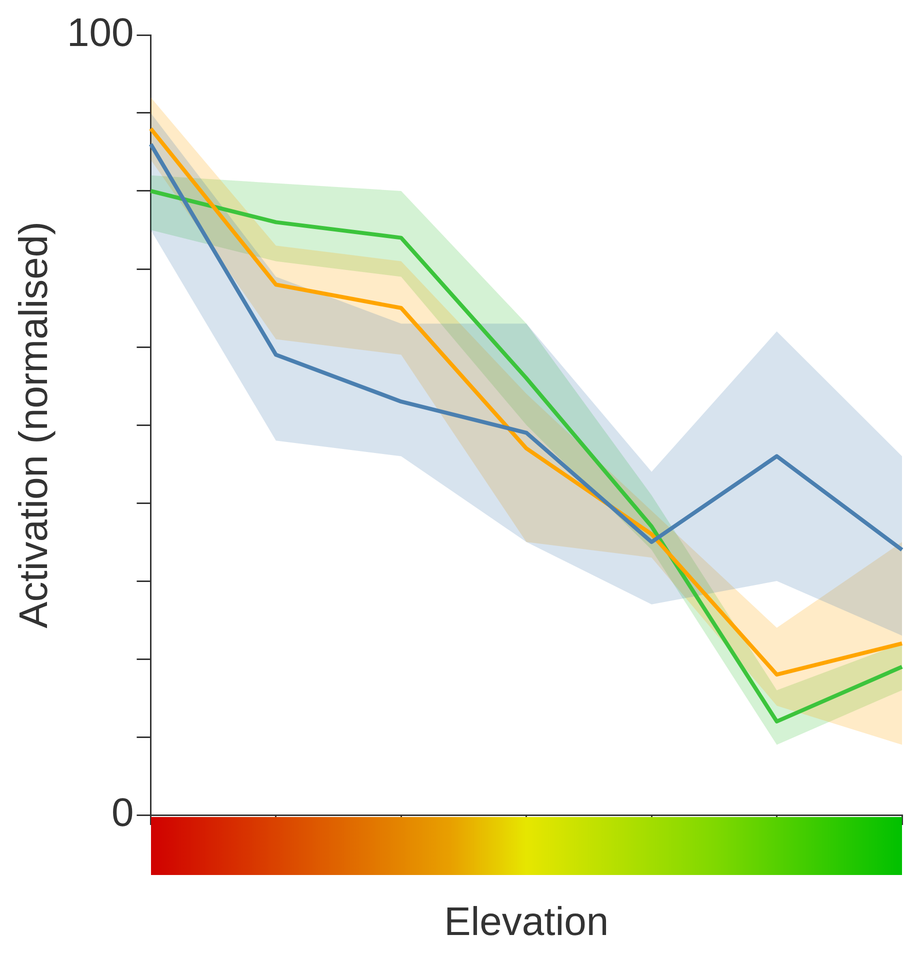  Describe the element at coordinates (100, 33) in the screenshot. I see `y-tick-label: 100` at that location.